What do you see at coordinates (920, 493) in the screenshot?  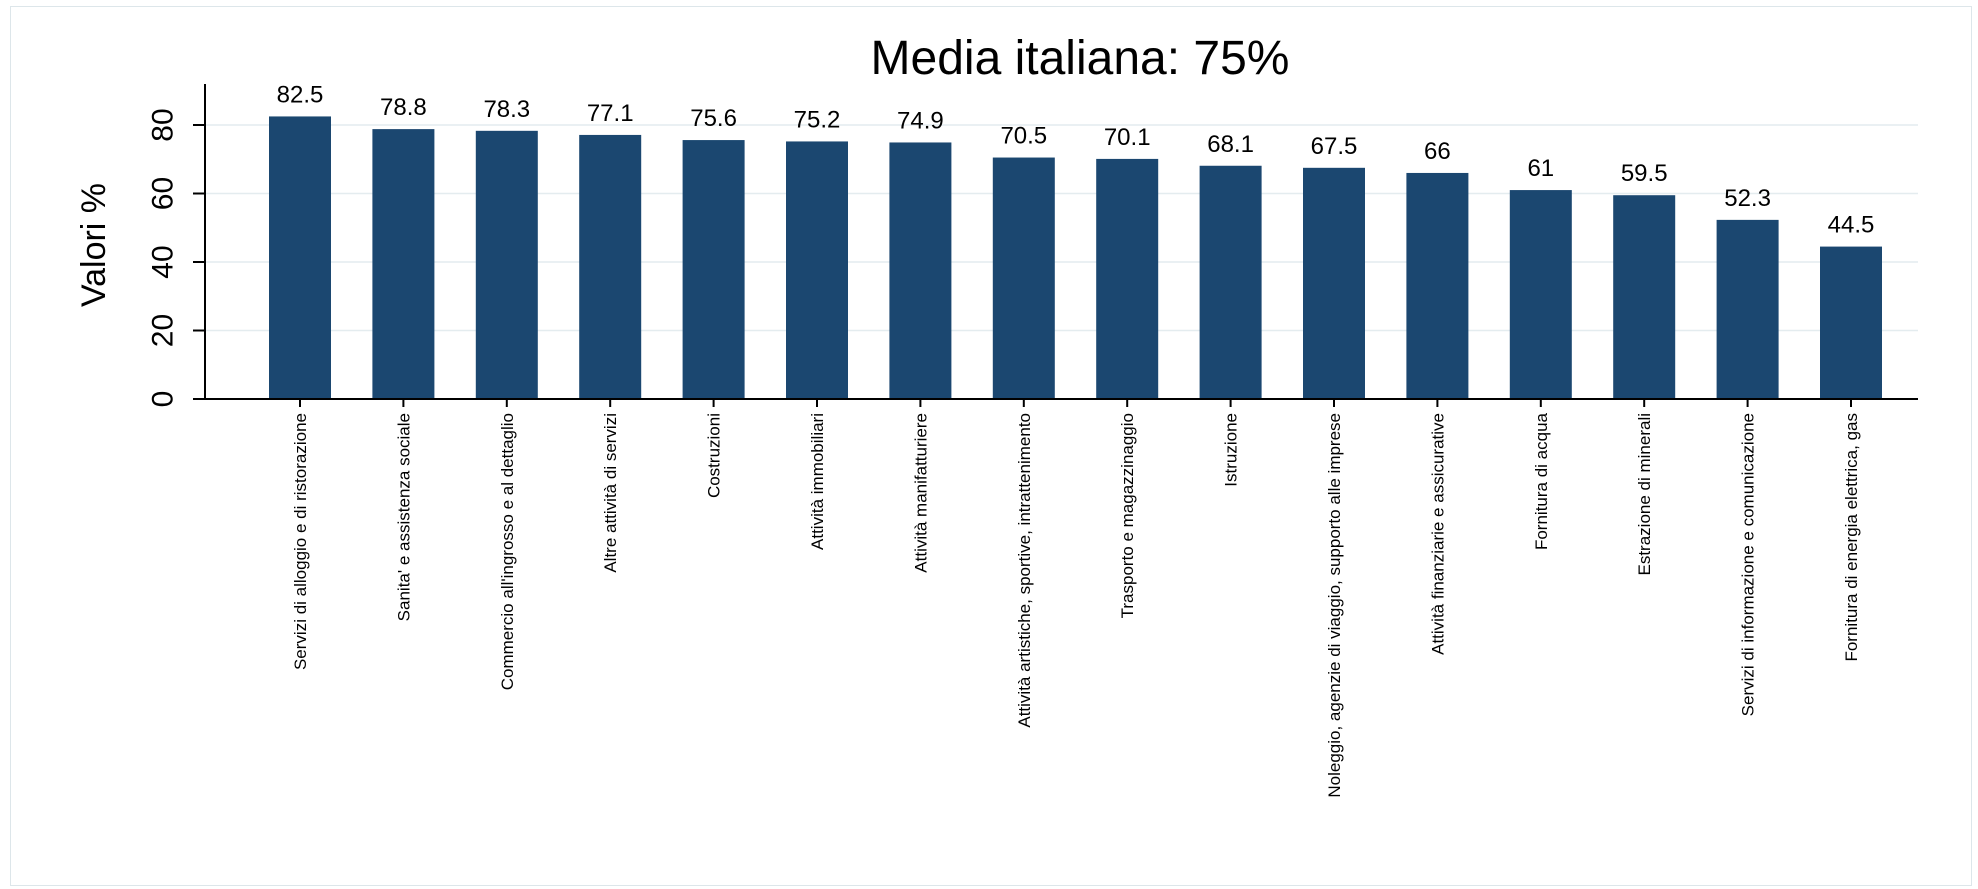 I see `x-tick-label: Attività manifatturiere` at bounding box center [920, 493].